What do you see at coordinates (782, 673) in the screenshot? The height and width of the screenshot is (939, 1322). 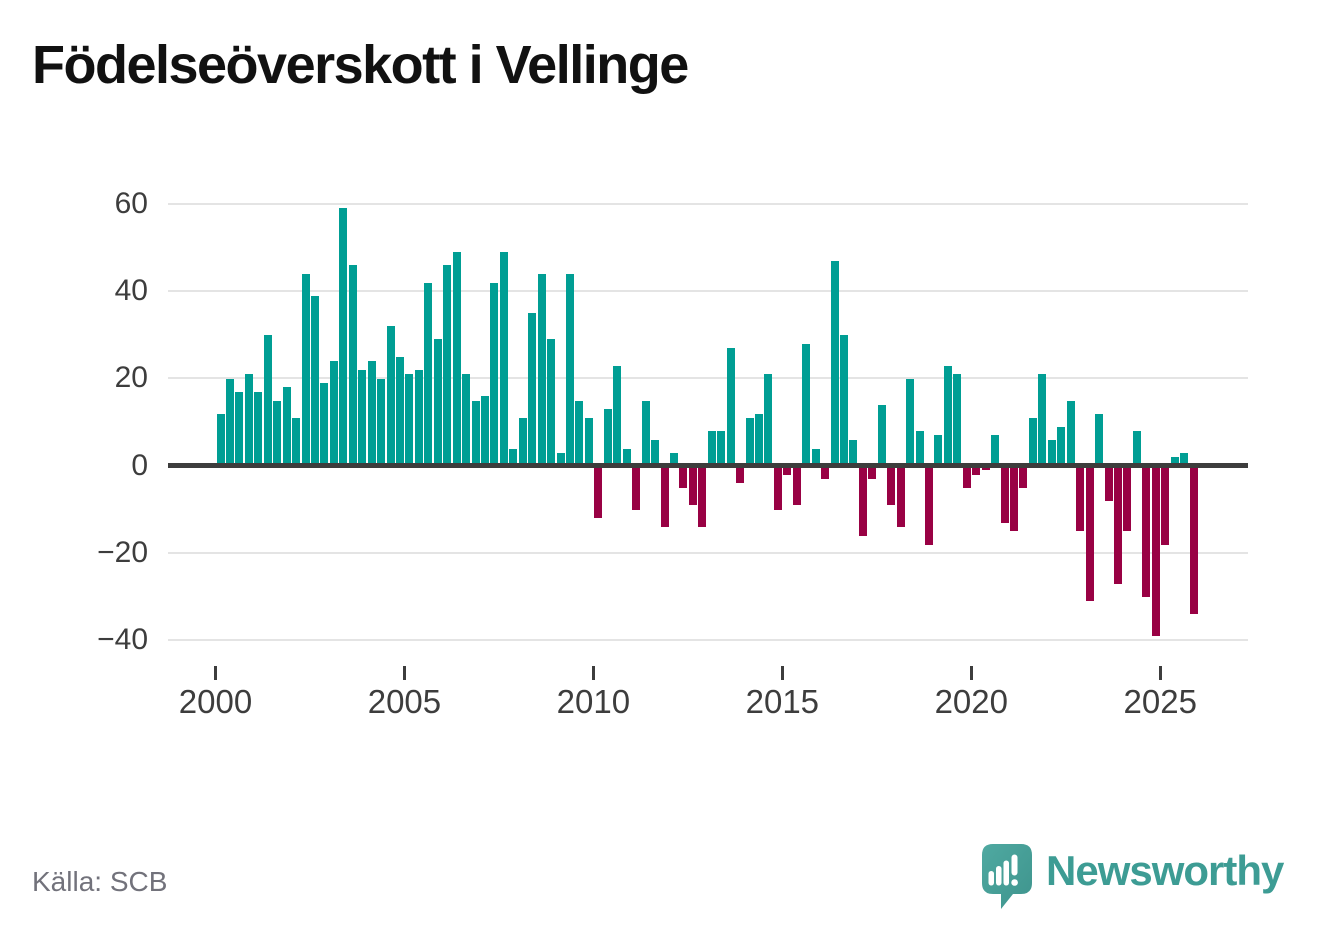 I see `x-axis-tick-2015` at bounding box center [782, 673].